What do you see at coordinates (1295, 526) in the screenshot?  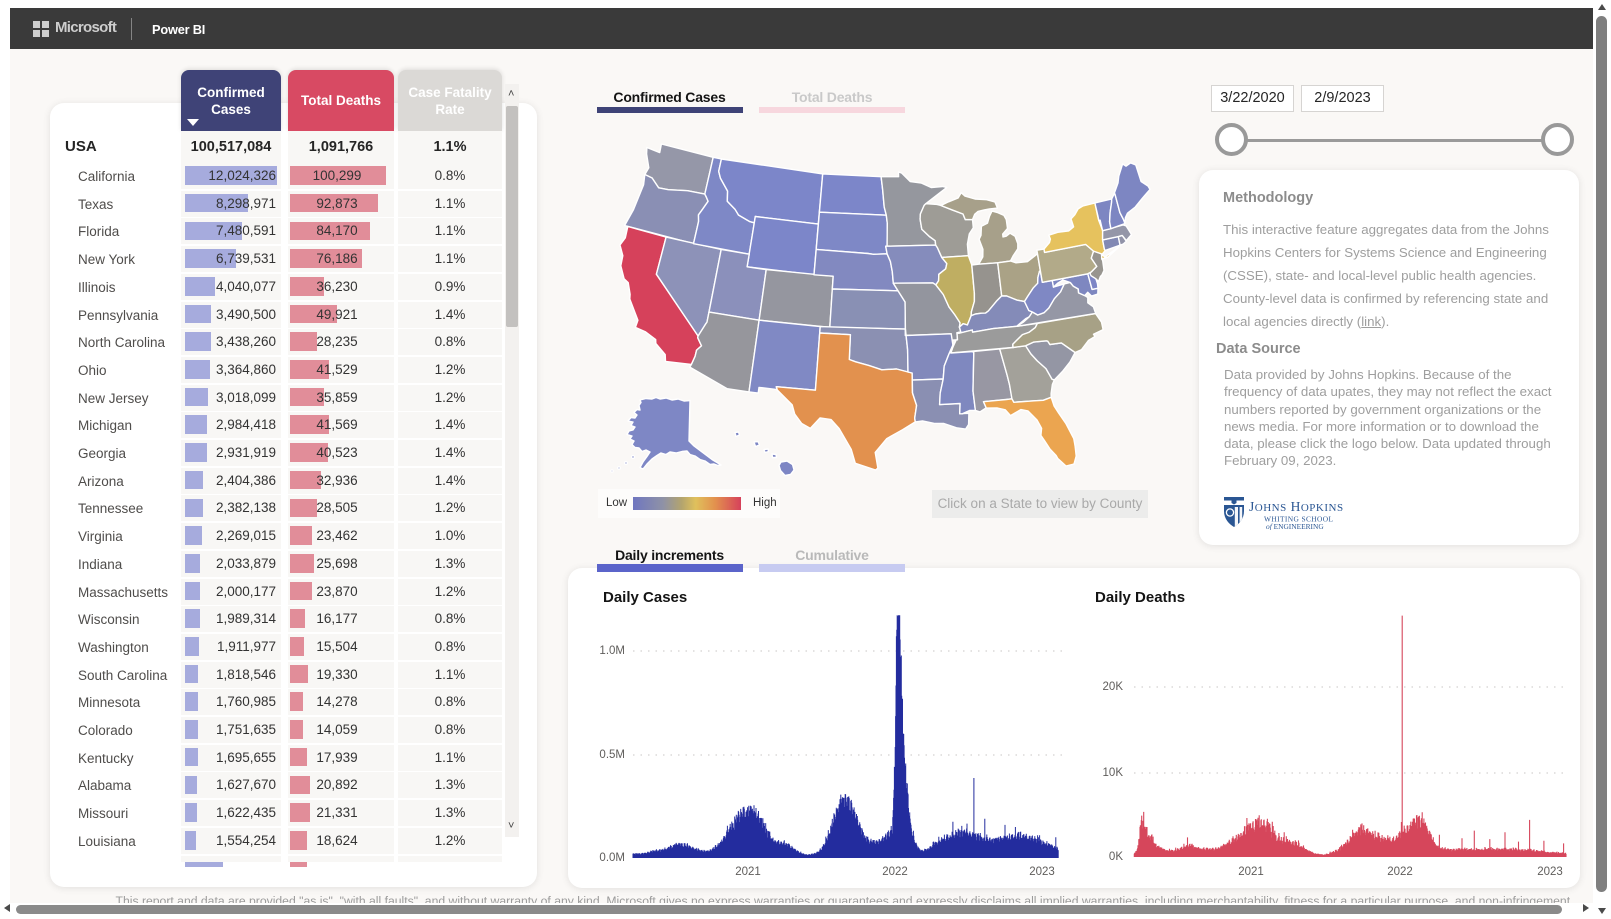 I see `svg-text: of ENGINEERING` at bounding box center [1295, 526].